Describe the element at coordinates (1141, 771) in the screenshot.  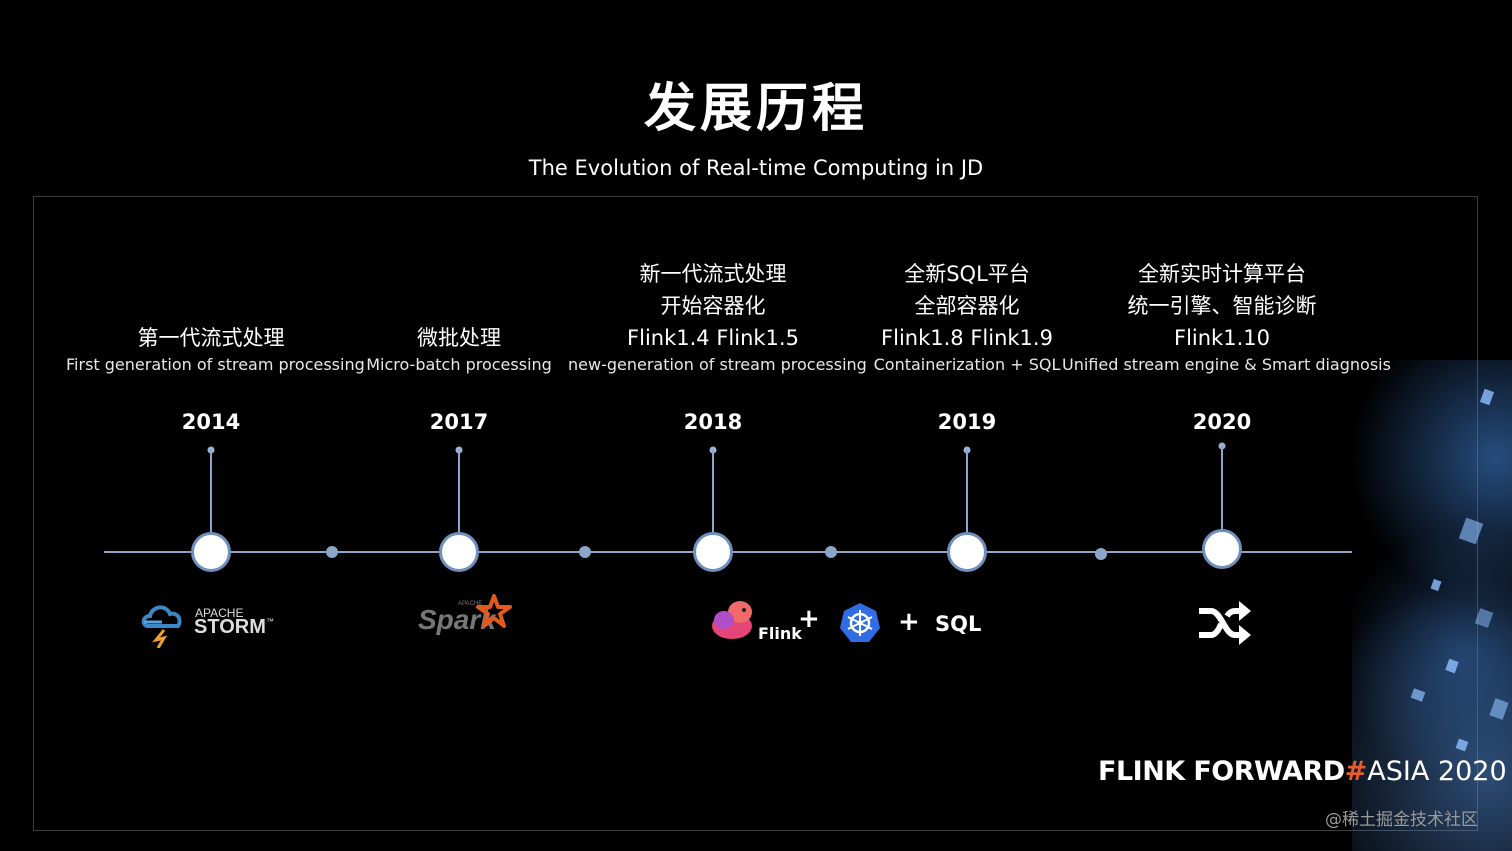
I see `brand-flink: FLINK` at that location.